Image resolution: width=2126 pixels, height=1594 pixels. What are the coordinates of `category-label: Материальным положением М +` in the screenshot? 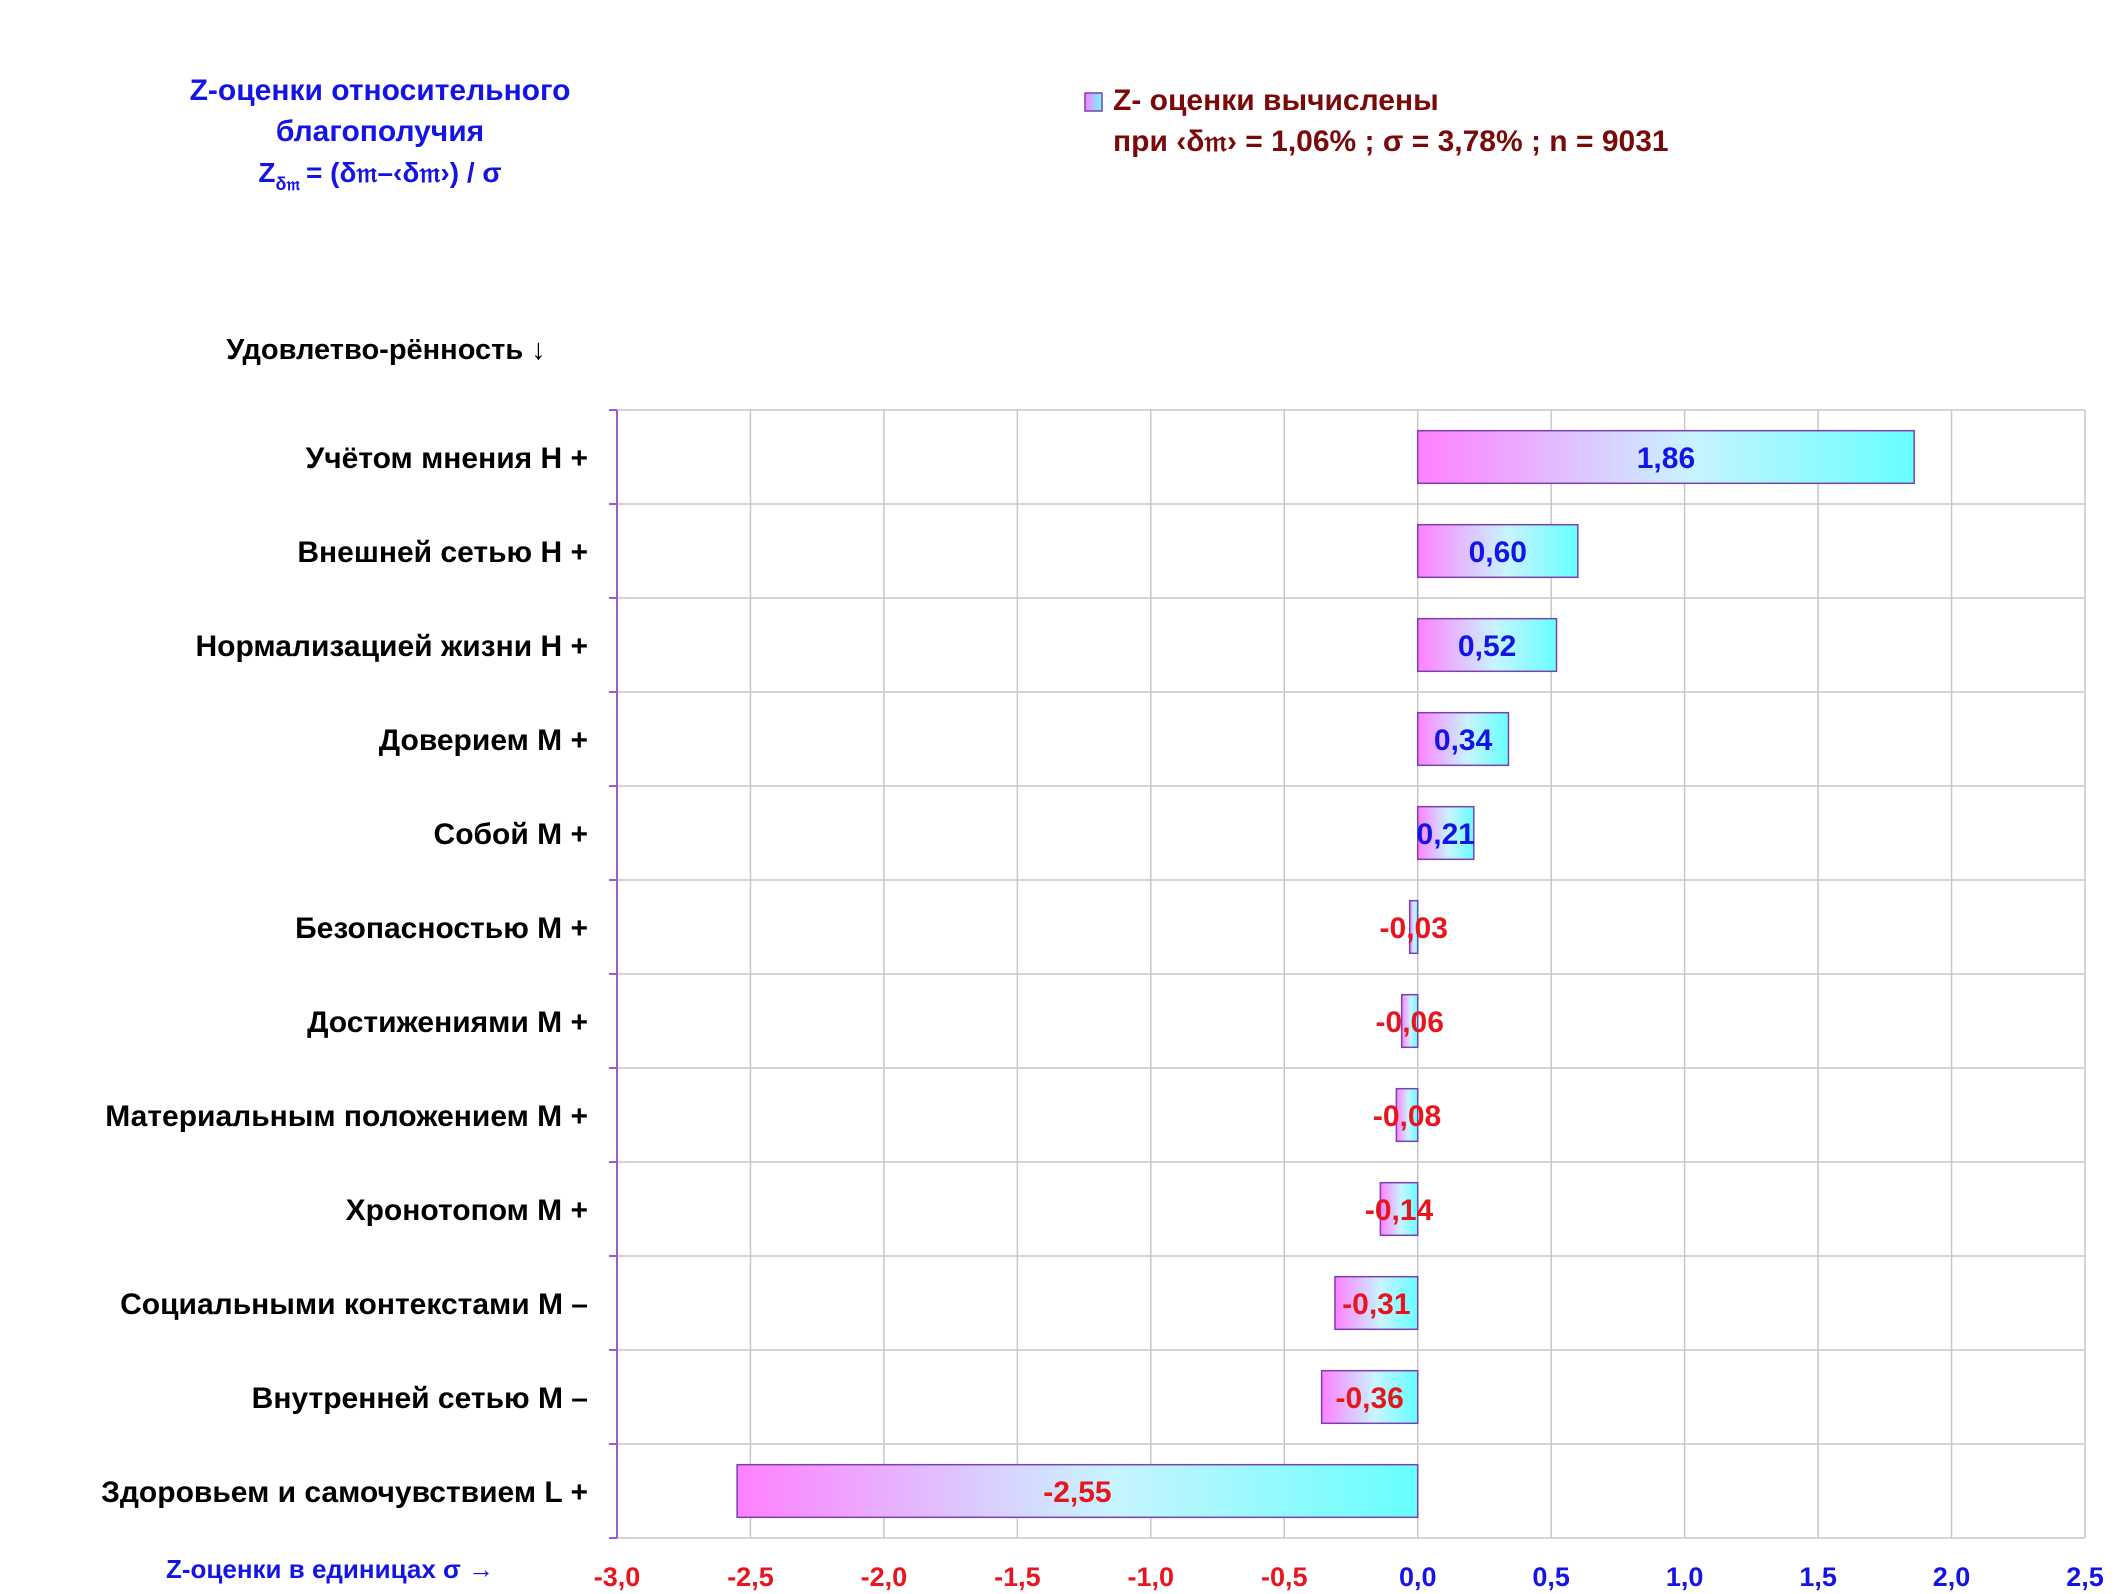 It's located at (346, 1116).